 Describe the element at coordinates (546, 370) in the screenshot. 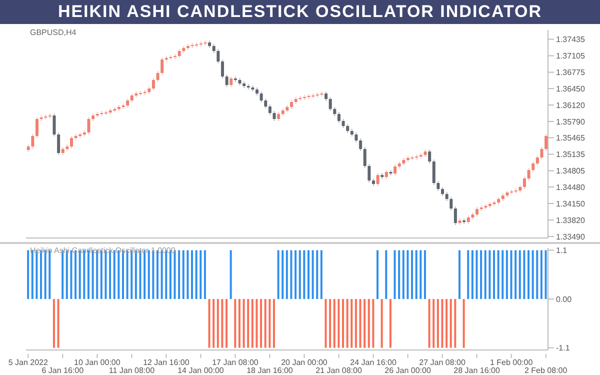

I see `x-tick-label: 2 Feb 08:00` at that location.